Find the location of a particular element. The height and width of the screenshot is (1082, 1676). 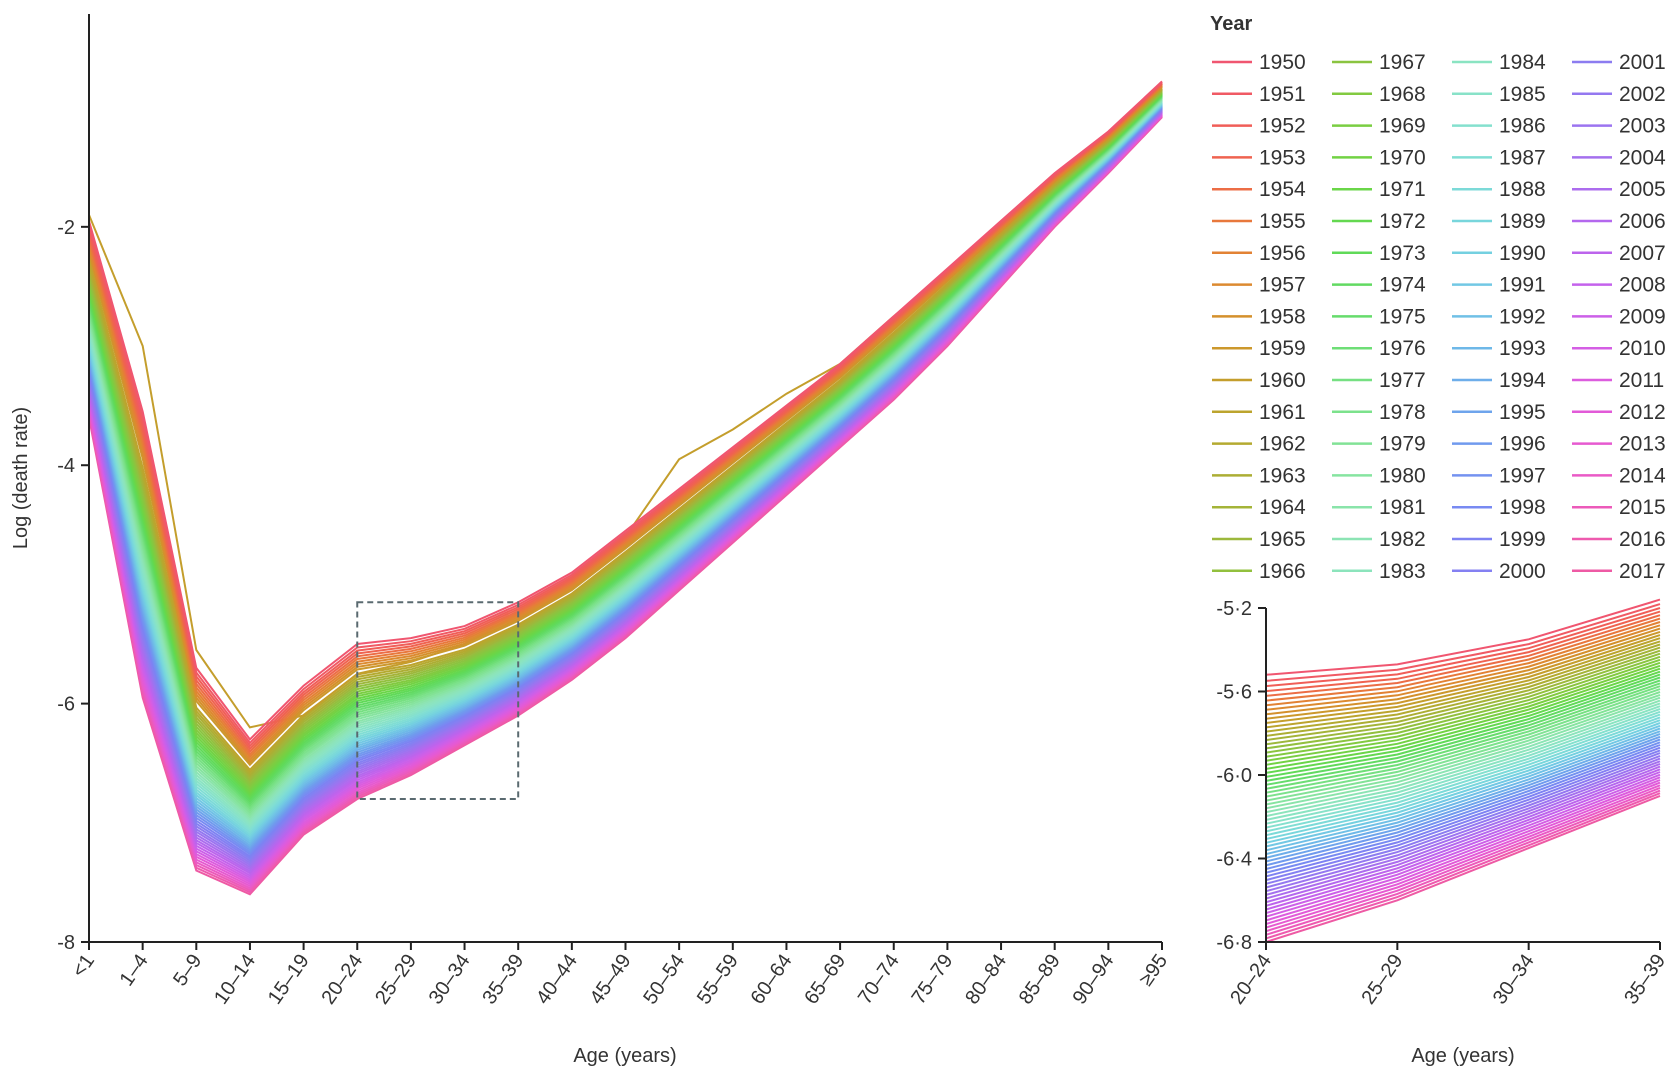

series-line-1952 is located at coordinates (1463, 647).